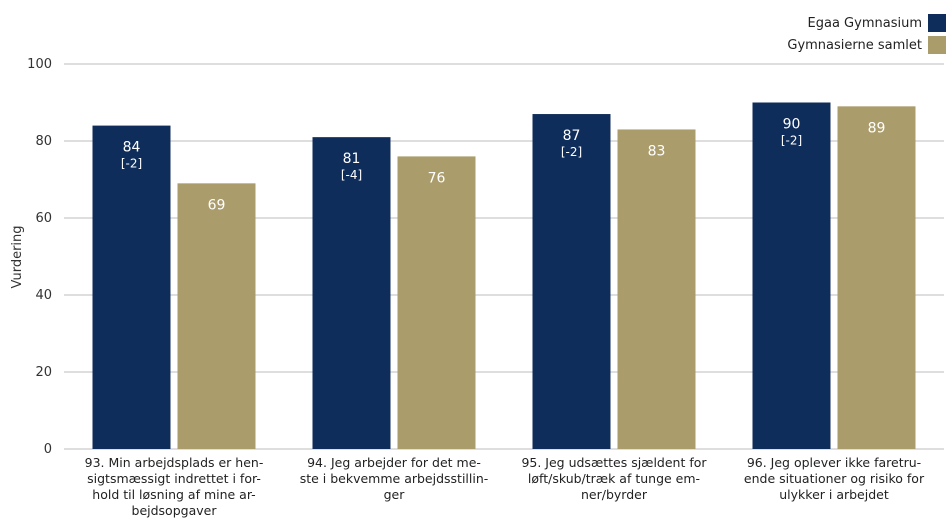 Image resolution: width=950 pixels, height=528 pixels. What do you see at coordinates (43, 372) in the screenshot?
I see `y-tick-label: 20` at bounding box center [43, 372].